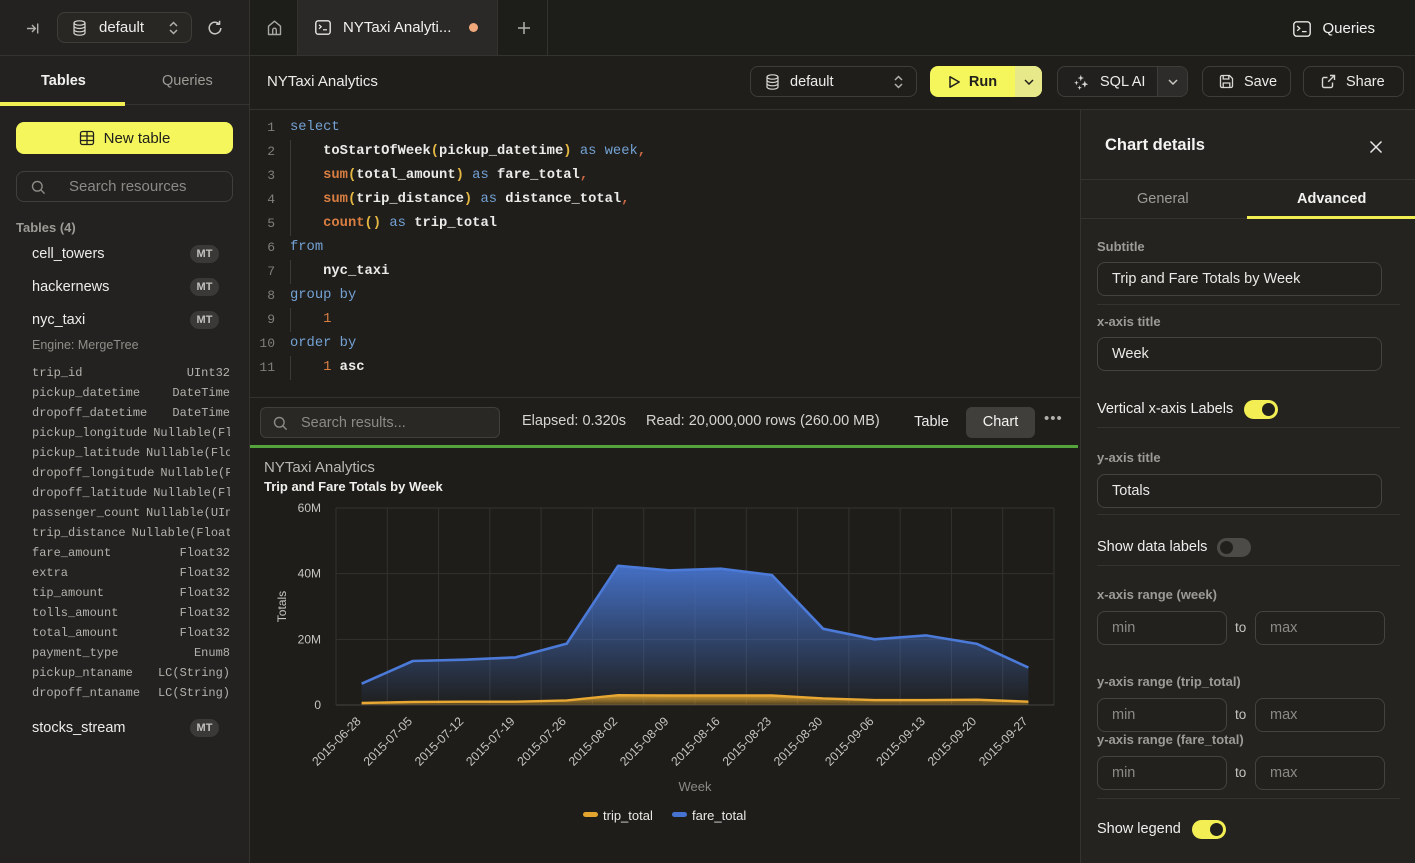 Image resolution: width=1415 pixels, height=863 pixels. What do you see at coordinates (901, 741) in the screenshot?
I see `svg-text: 2015-09-13` at bounding box center [901, 741].